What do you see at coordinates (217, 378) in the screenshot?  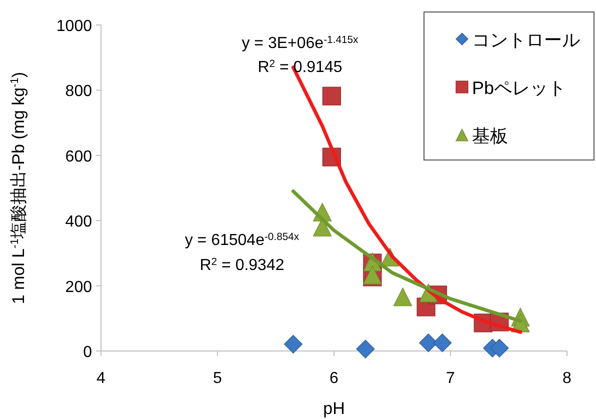 I see `x-tick-label: 5` at bounding box center [217, 378].